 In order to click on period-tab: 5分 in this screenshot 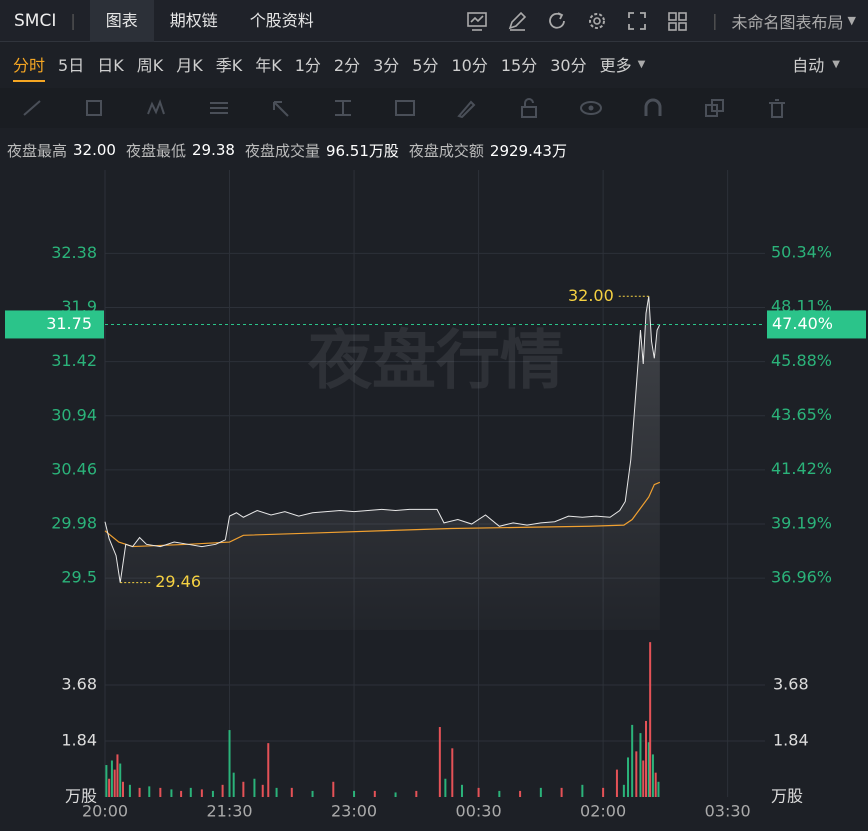, I will do `click(425, 65)`.